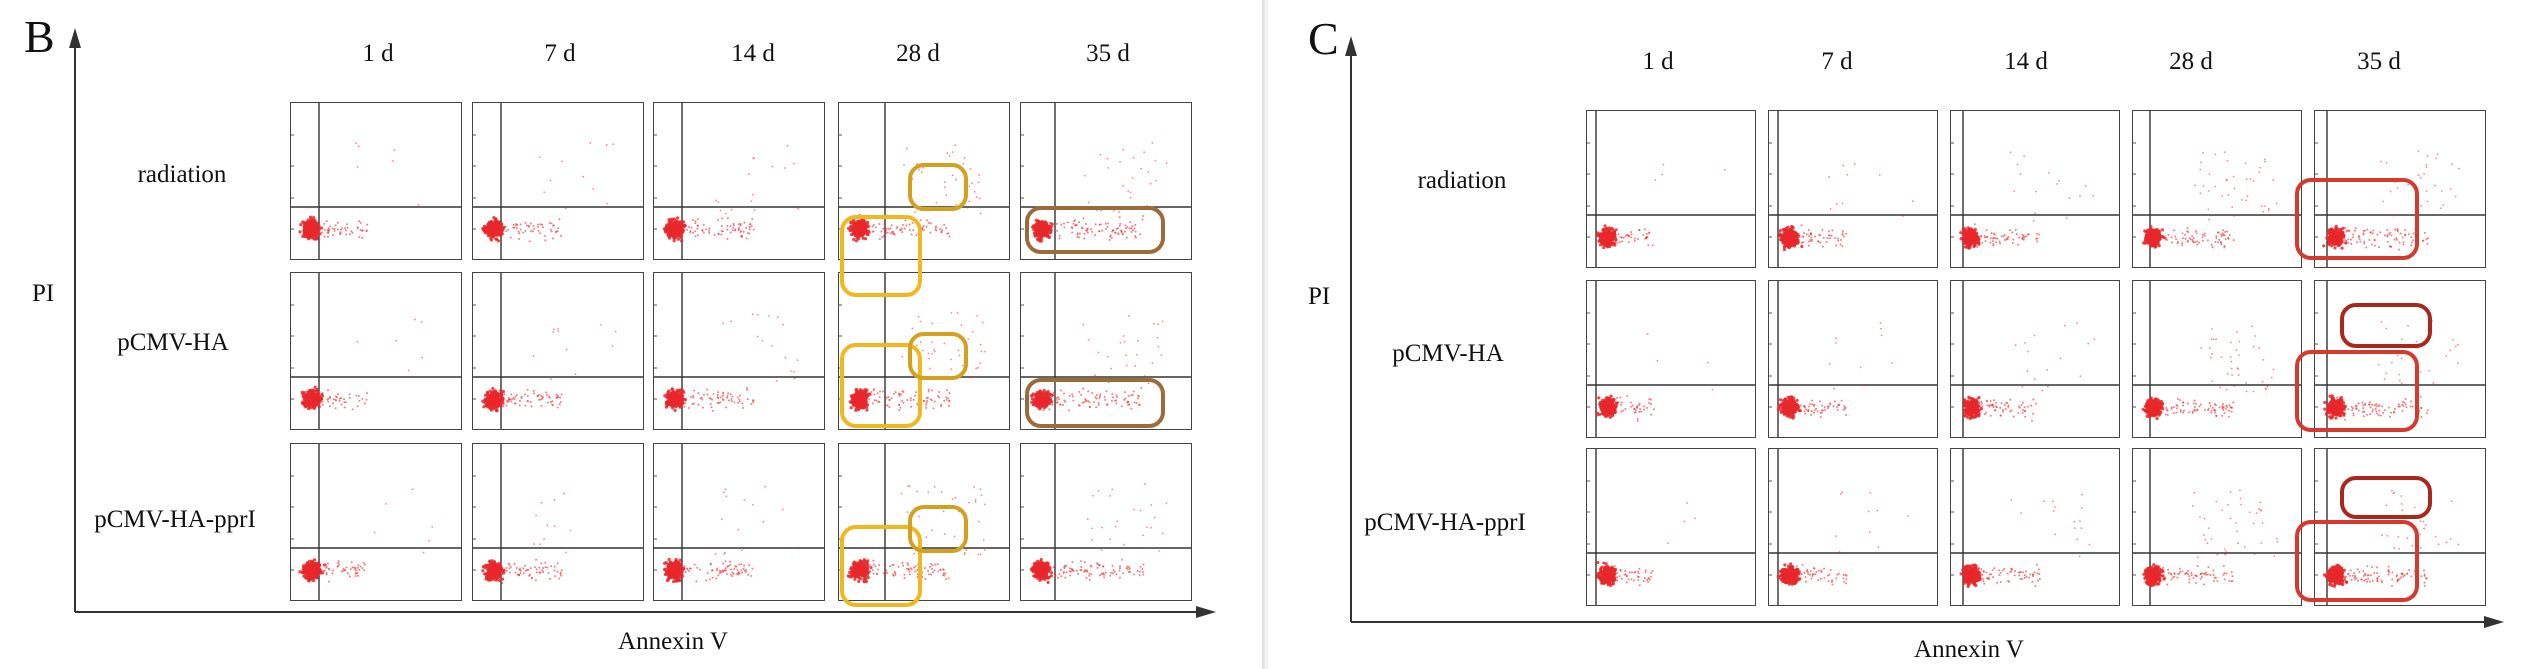 Image resolution: width=2529 pixels, height=669 pixels. Describe the element at coordinates (1323, 38) in the screenshot. I see `panel-letter: C` at that location.